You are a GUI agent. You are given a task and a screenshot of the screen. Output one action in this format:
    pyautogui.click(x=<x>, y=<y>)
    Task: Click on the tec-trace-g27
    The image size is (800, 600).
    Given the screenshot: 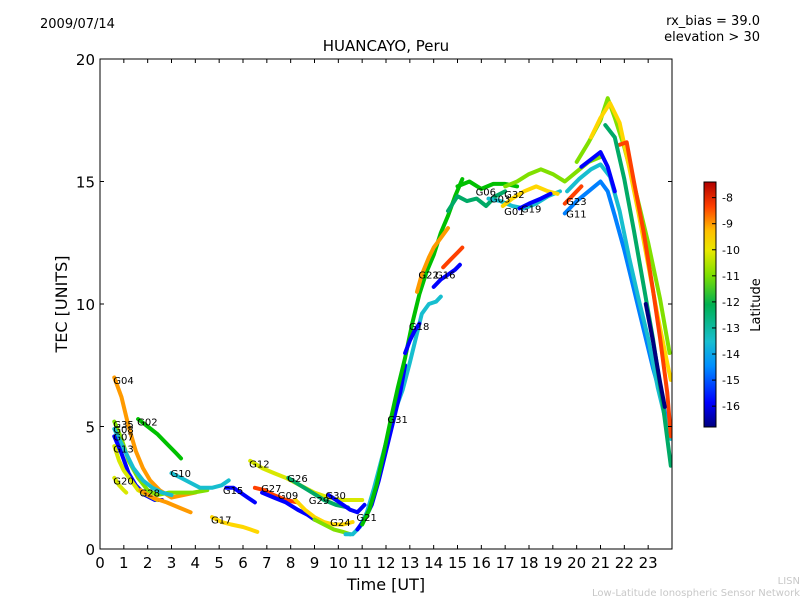 What is the action you would take?
    pyautogui.click(x=276, y=495)
    